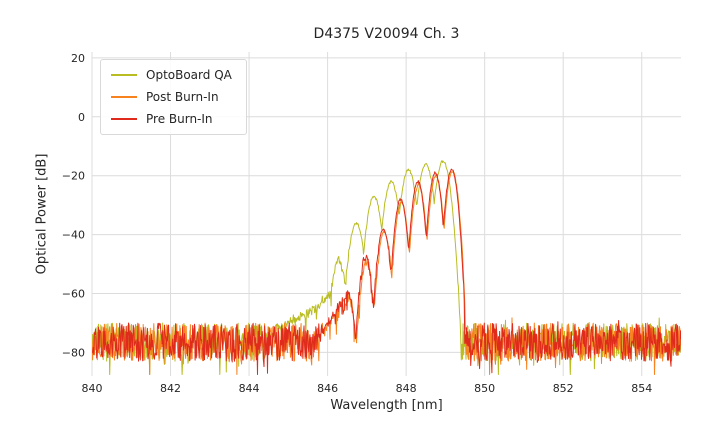  I want to click on y-tick-label: 20, so click(78, 58).